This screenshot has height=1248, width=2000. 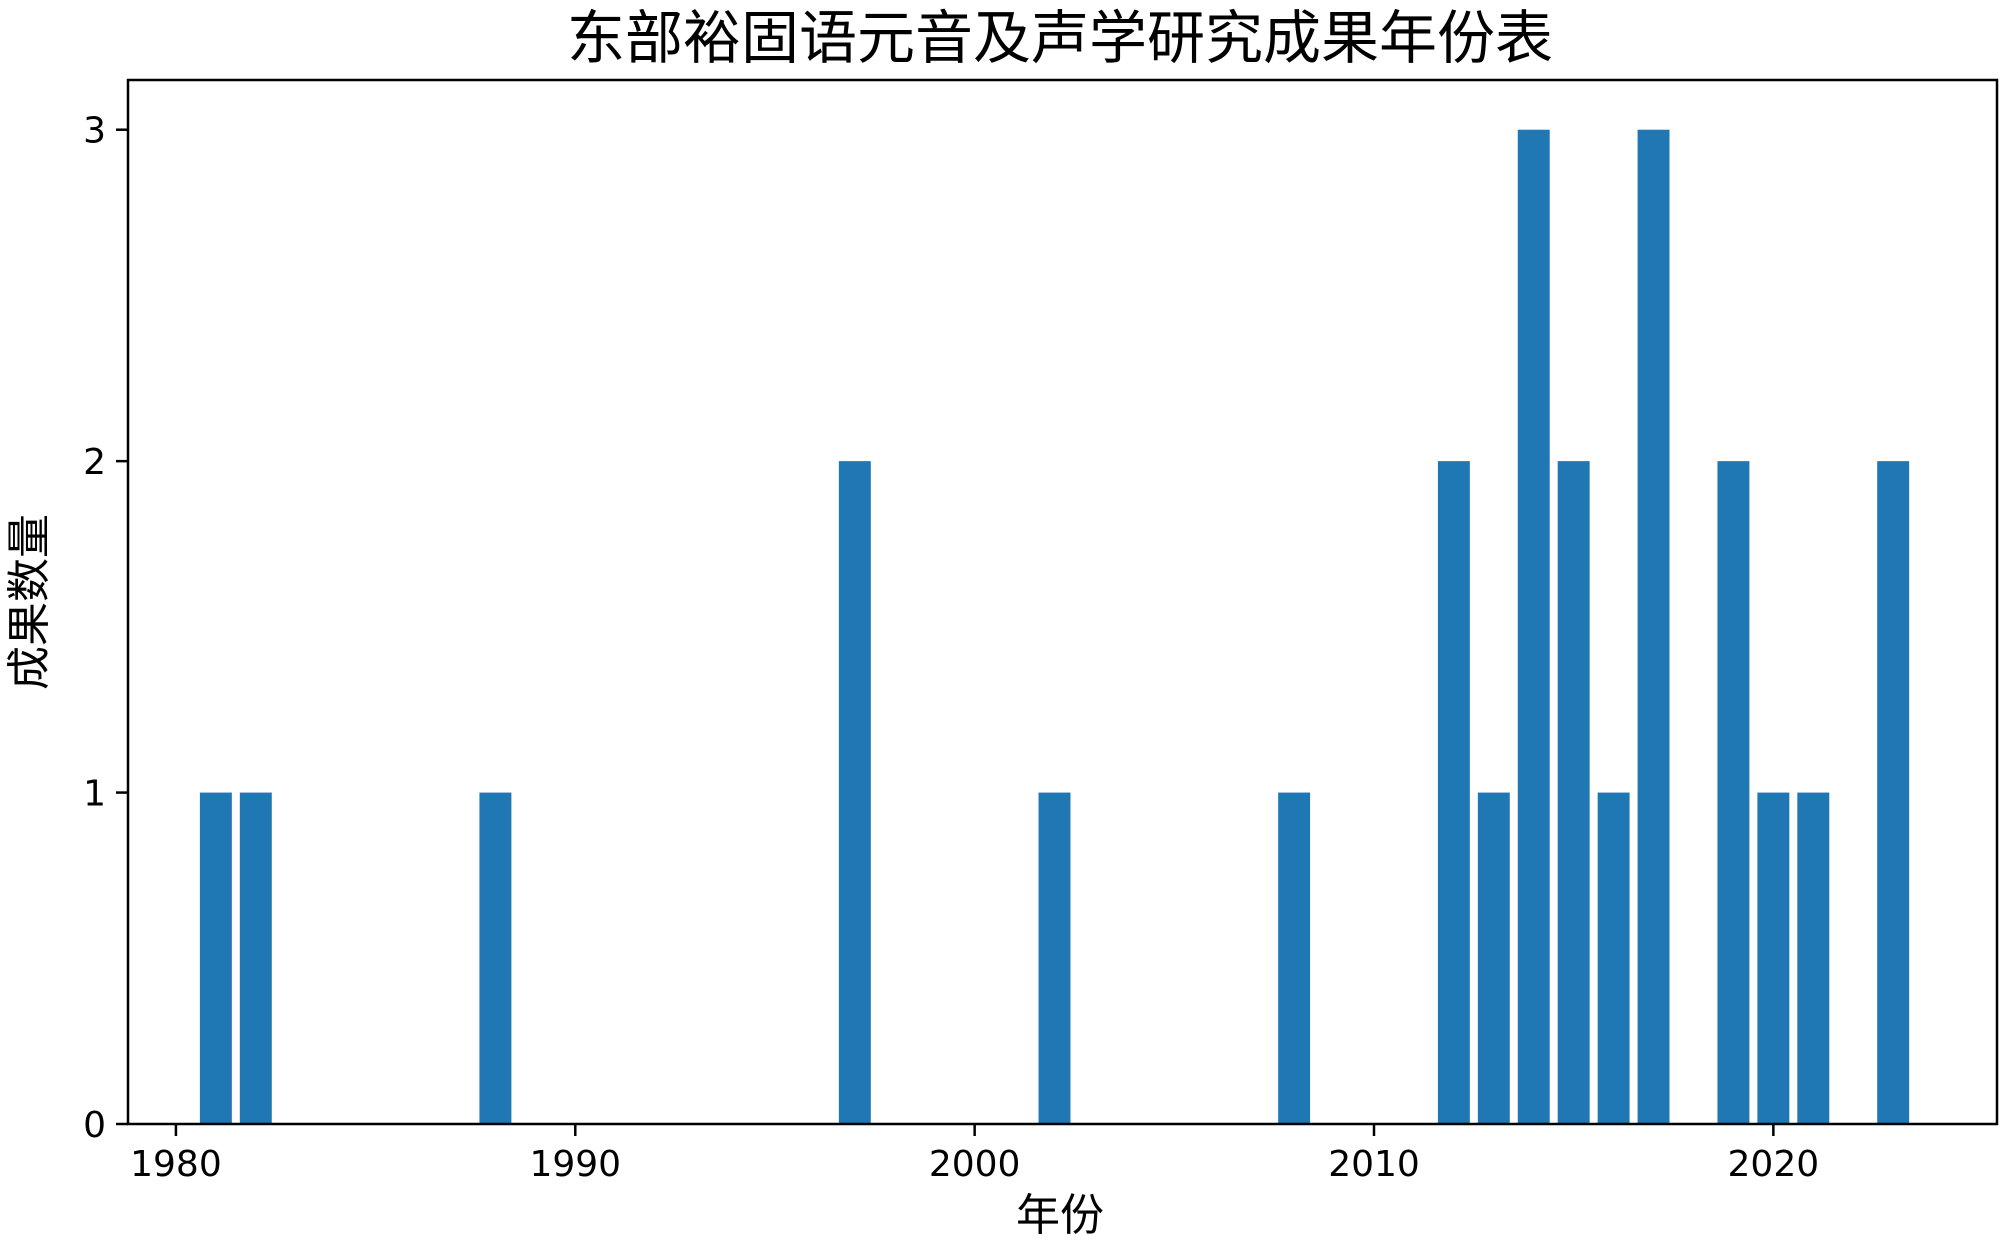 What do you see at coordinates (1733, 793) in the screenshot?
I see `bar-2019` at bounding box center [1733, 793].